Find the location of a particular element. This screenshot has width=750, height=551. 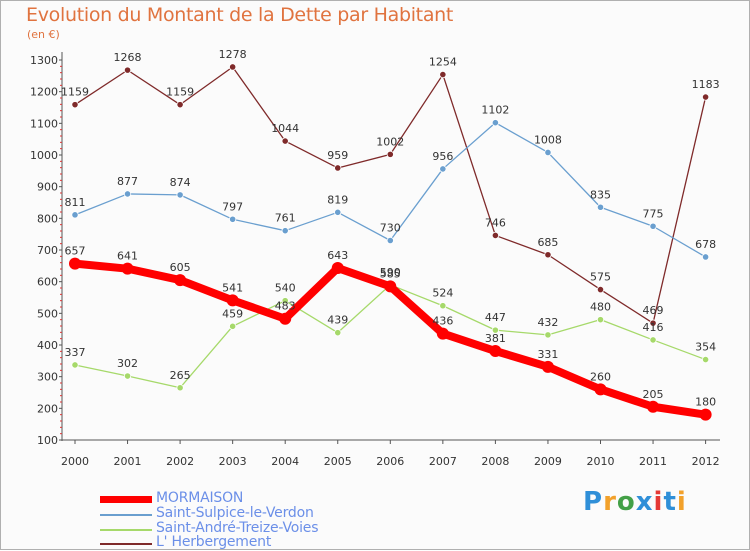

x-tick-label: 2005 is located at coordinates (338, 461).